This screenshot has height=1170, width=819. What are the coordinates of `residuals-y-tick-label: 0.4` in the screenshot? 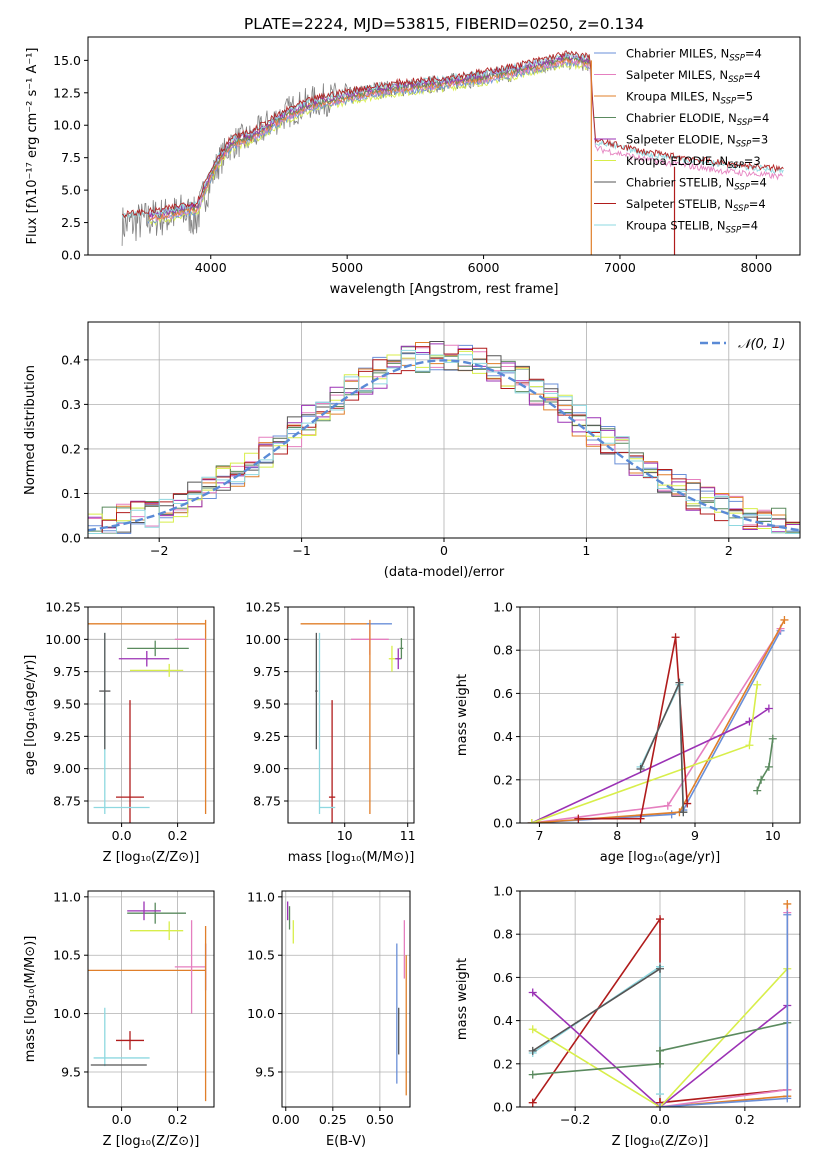 It's located at (71, 359).